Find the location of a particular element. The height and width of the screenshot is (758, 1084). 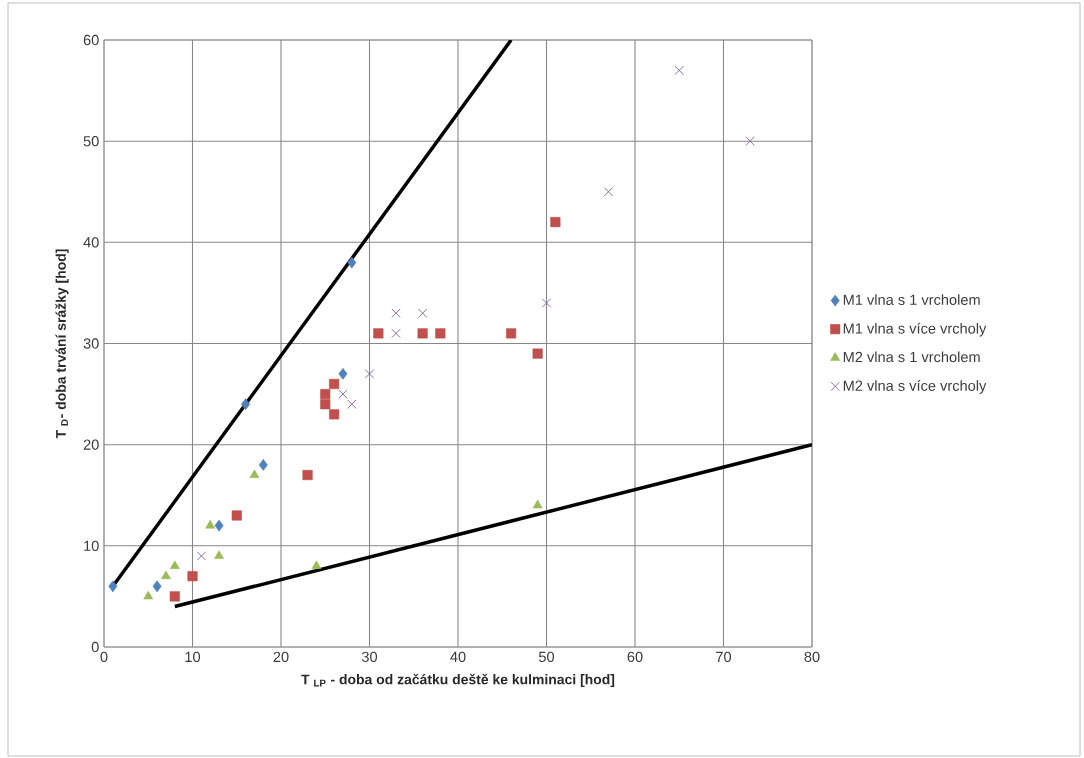

x-tick-label: 50 is located at coordinates (546, 657).